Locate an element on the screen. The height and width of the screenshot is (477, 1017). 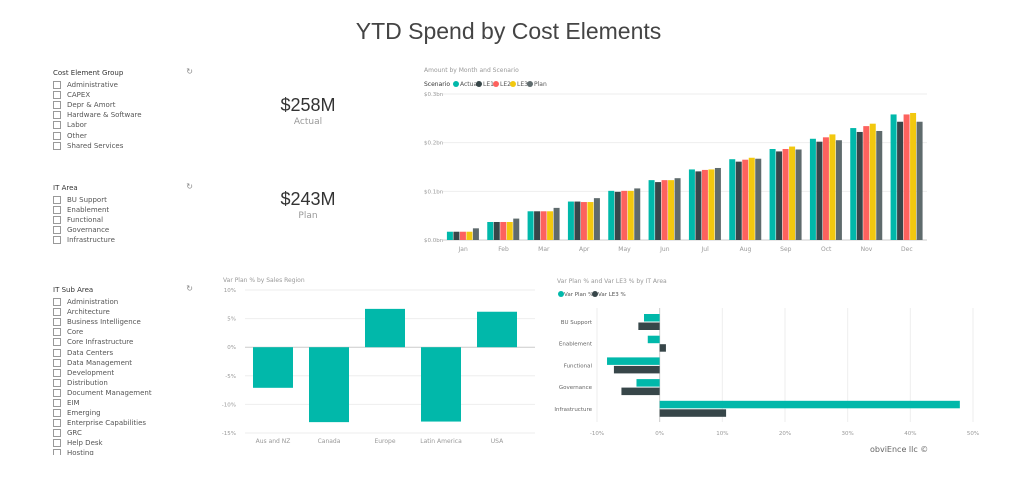
bar-plan-jul is located at coordinates (717, 203).